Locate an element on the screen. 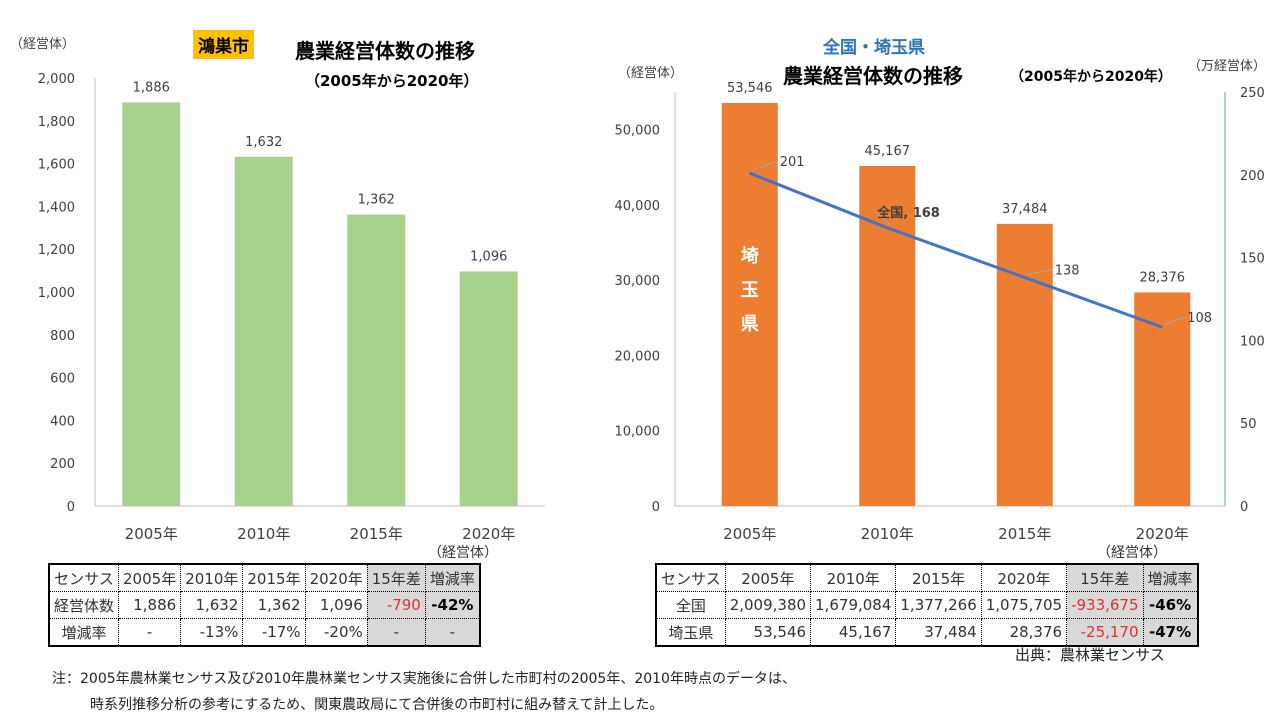 This screenshot has height=720, width=1280. table-cell: -13% is located at coordinates (212, 632).